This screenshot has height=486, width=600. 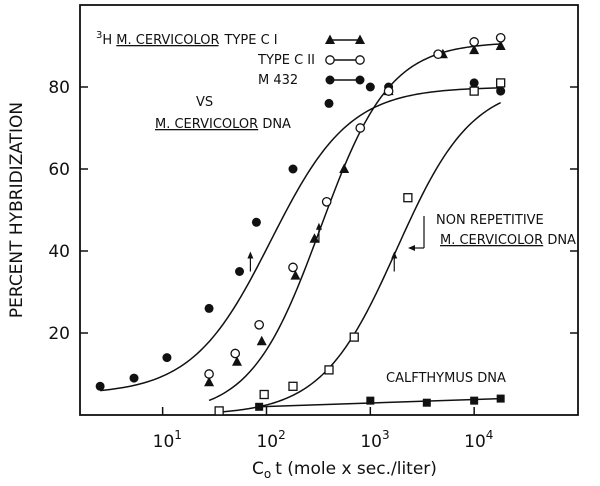 I want to click on y-tick-label: 80, so click(x=59, y=88).